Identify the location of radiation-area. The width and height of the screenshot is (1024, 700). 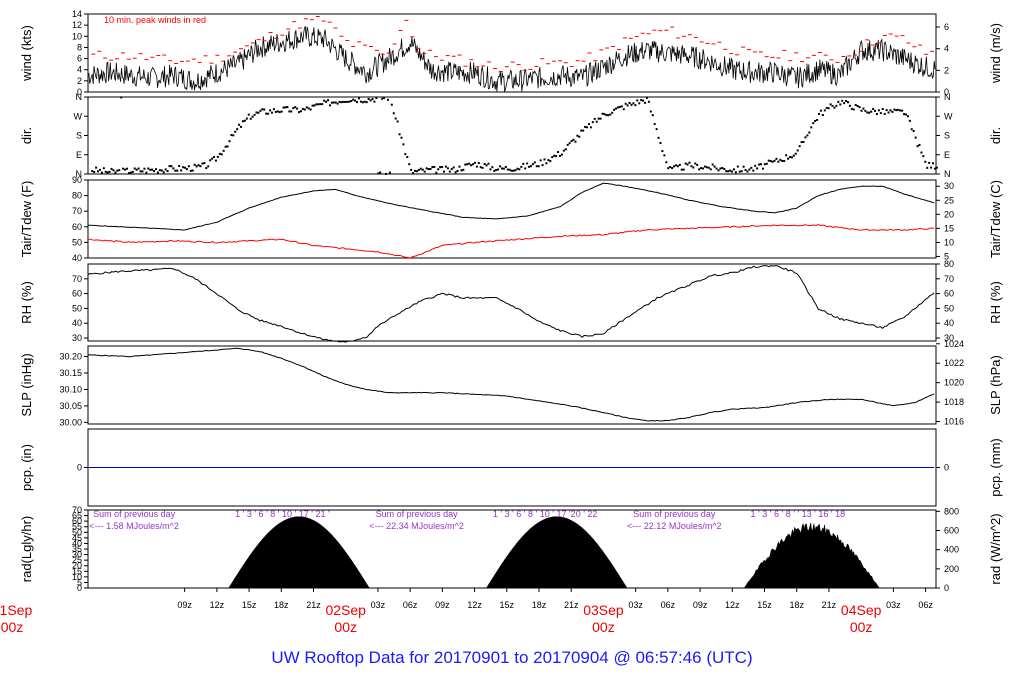
(811, 555).